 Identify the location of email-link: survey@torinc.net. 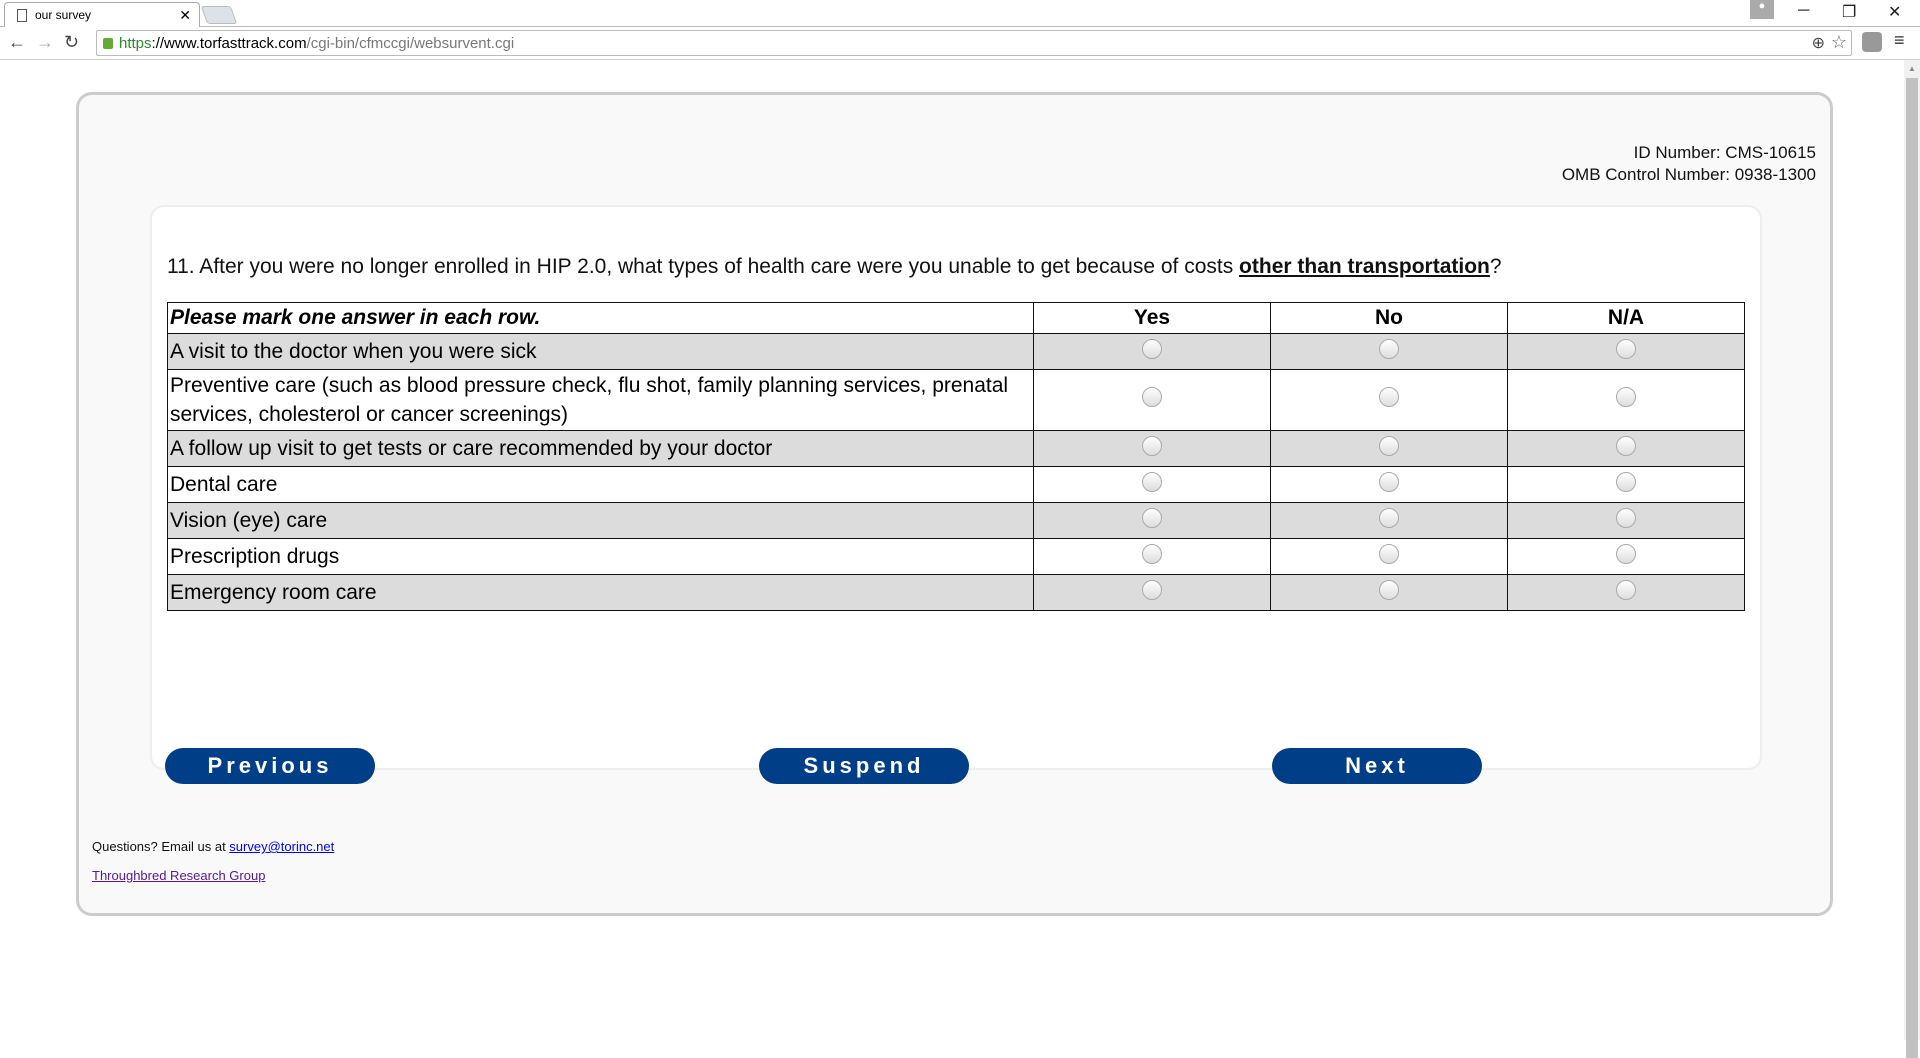
(282, 846).